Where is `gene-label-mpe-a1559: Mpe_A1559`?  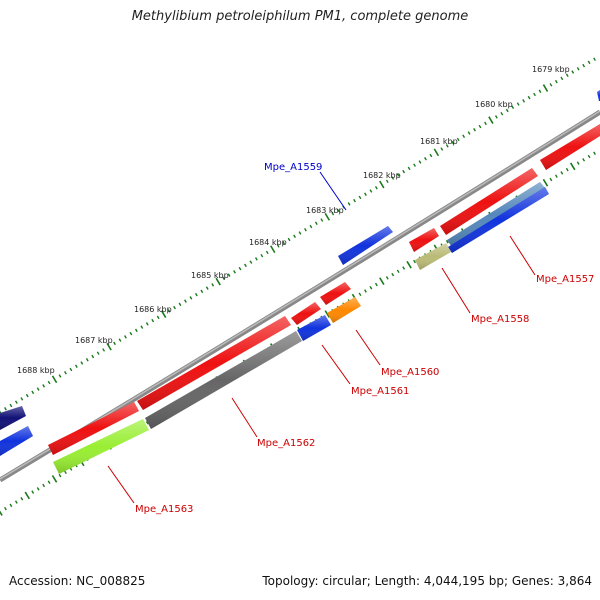 gene-label-mpe-a1559: Mpe_A1559 is located at coordinates (293, 167).